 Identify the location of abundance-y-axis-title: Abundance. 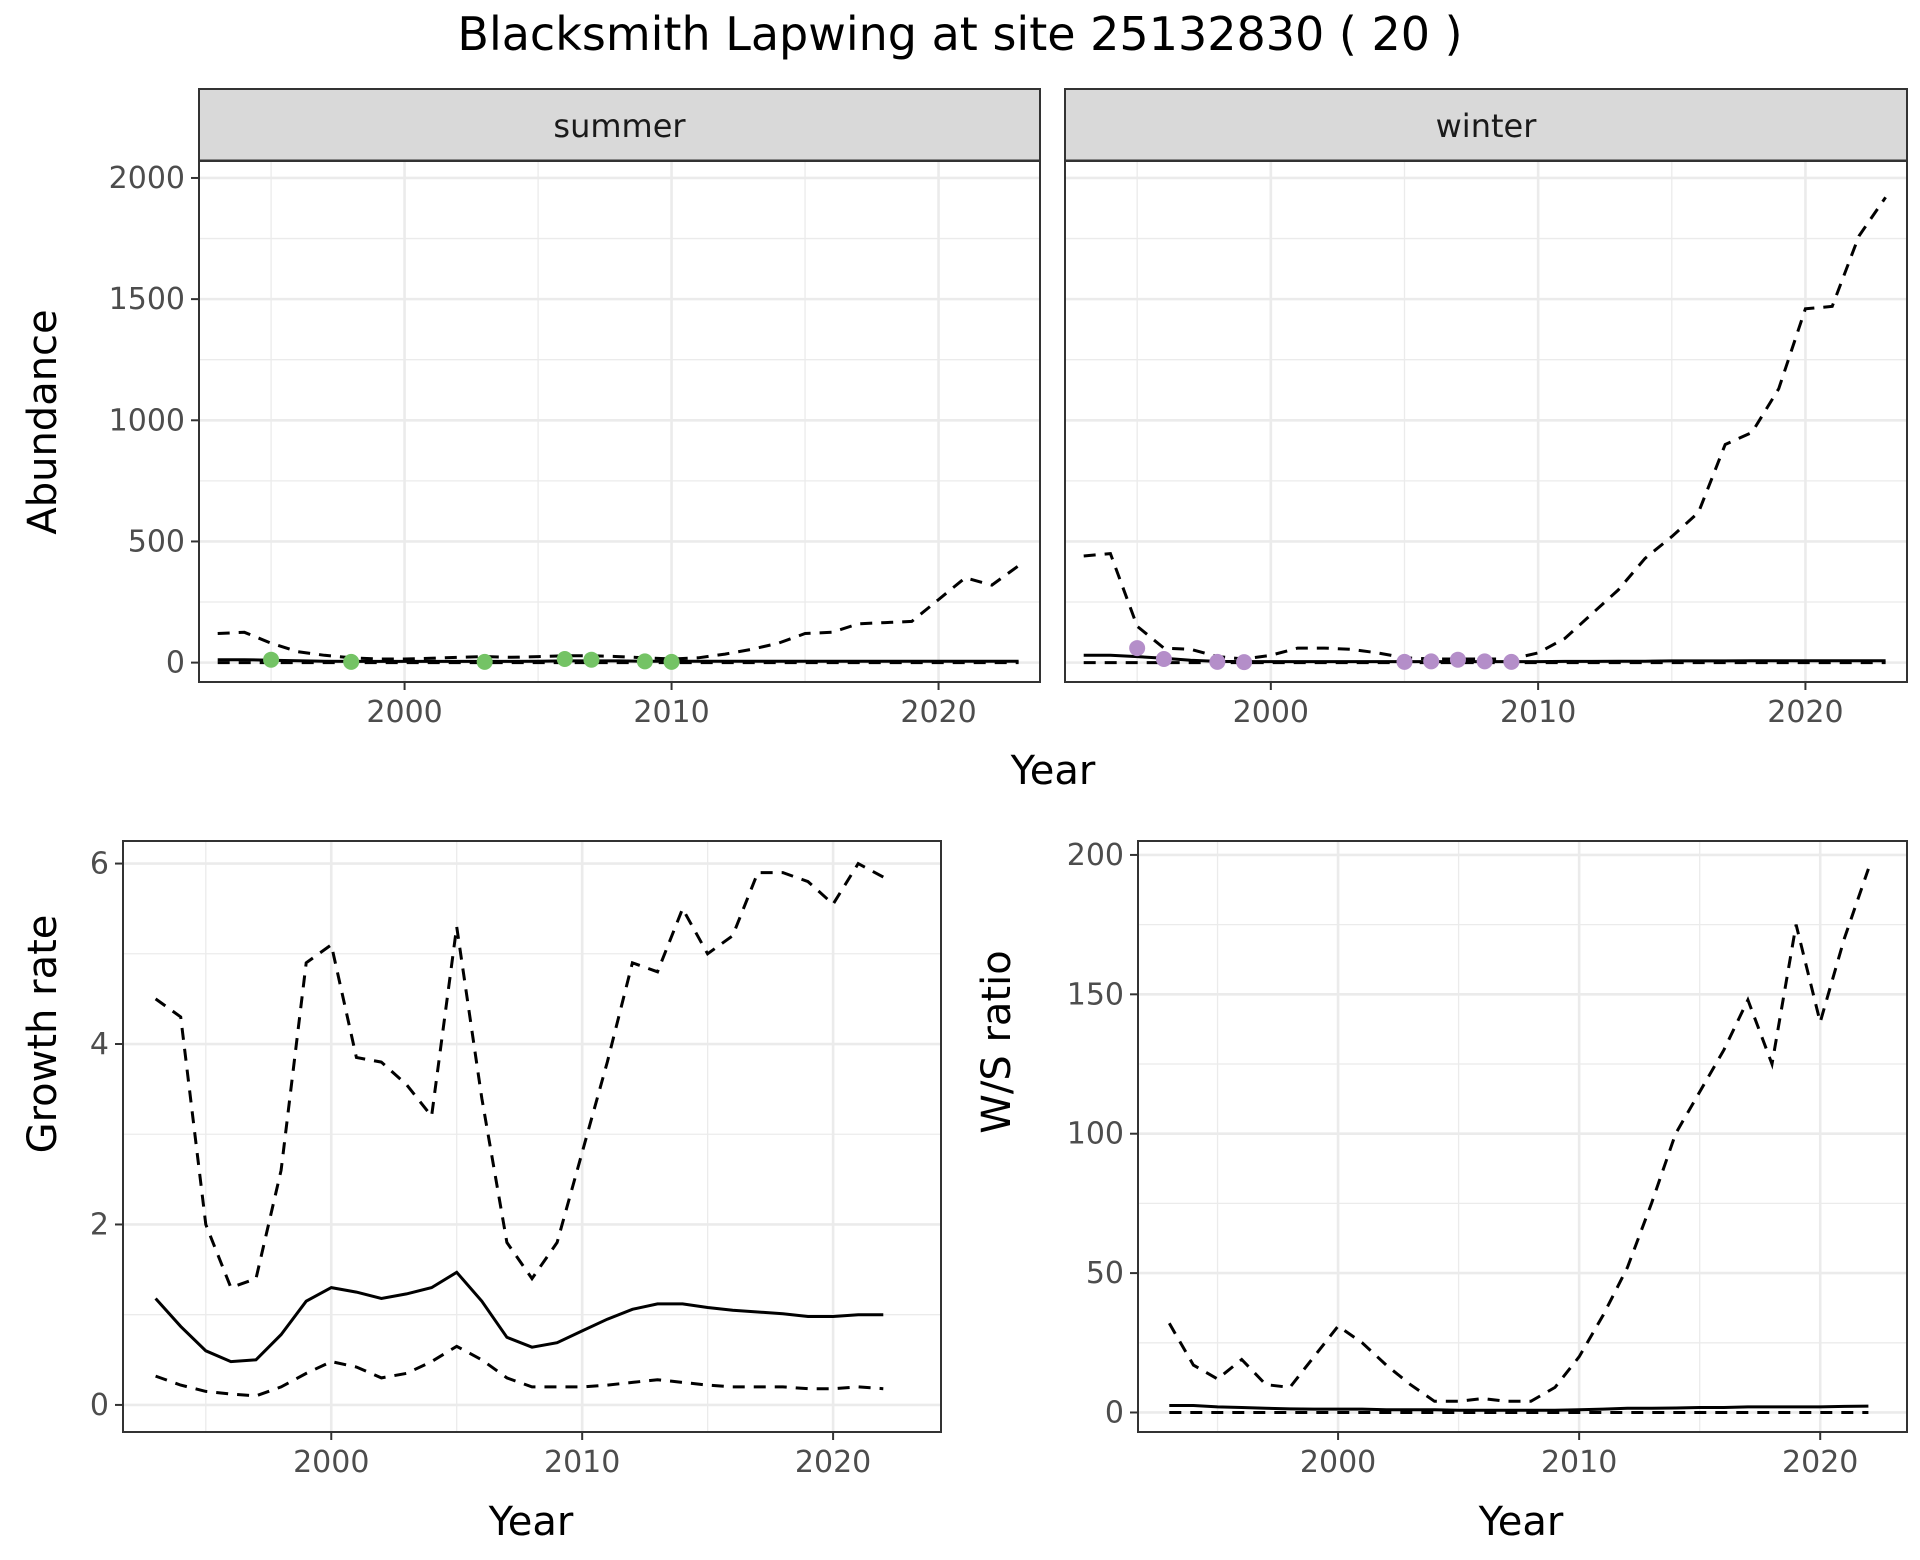
(43, 421).